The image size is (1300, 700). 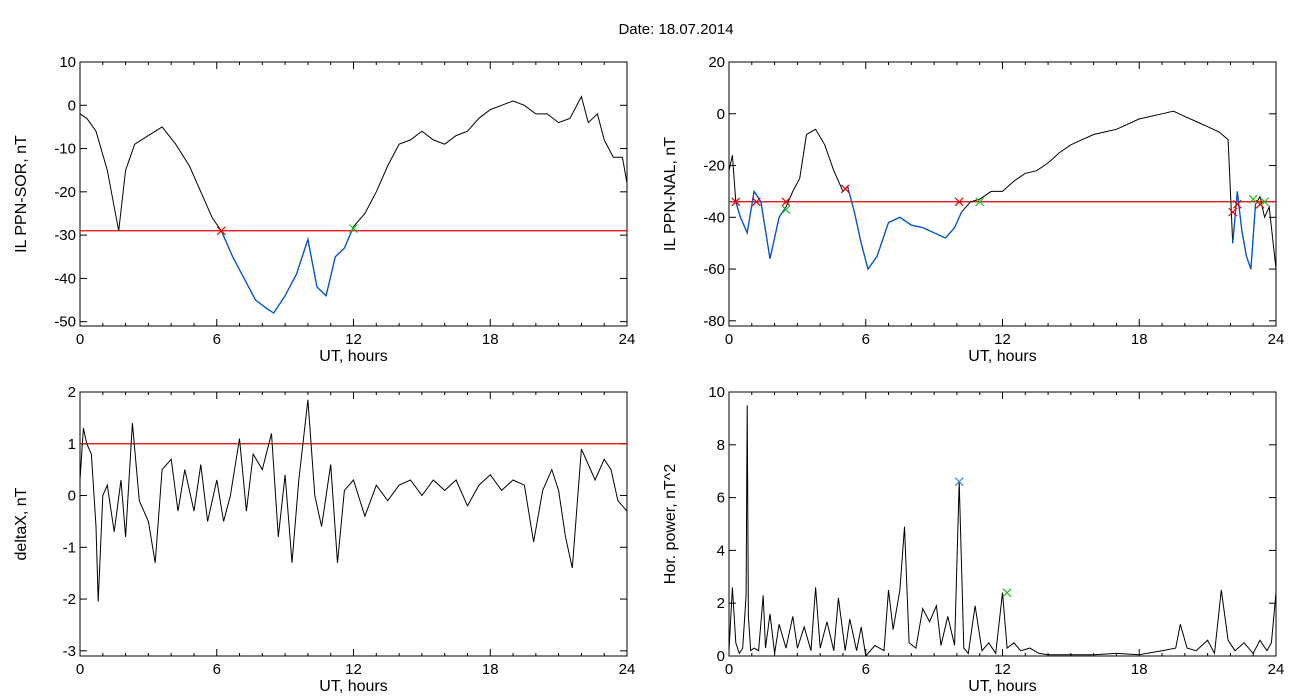 I want to click on y-axis-title: Hor. power, nT^2, so click(x=670, y=524).